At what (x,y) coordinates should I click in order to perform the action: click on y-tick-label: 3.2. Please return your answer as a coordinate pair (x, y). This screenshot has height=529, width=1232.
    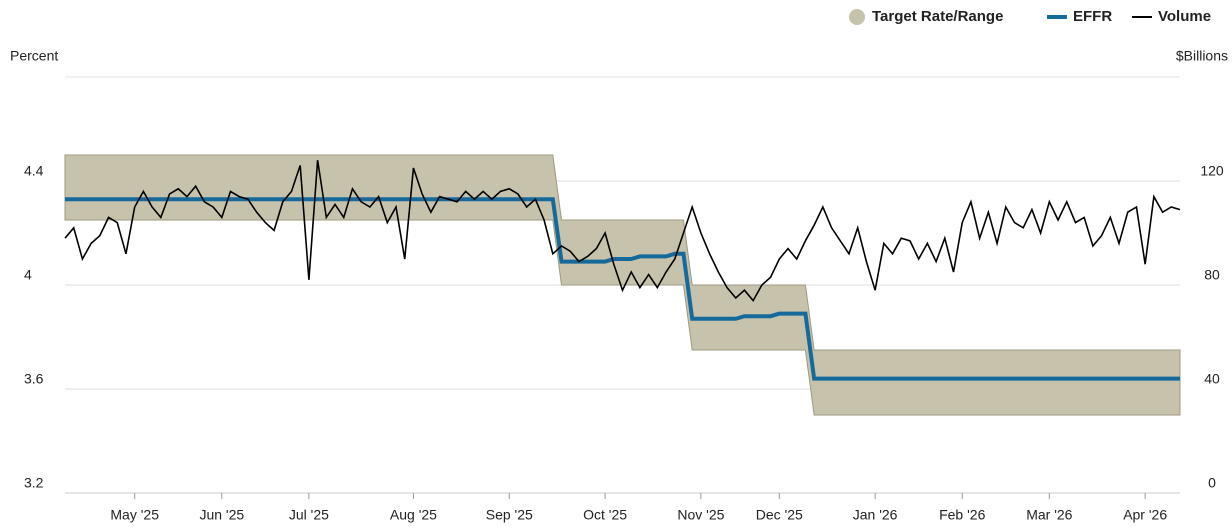
    Looking at the image, I should click on (34, 483).